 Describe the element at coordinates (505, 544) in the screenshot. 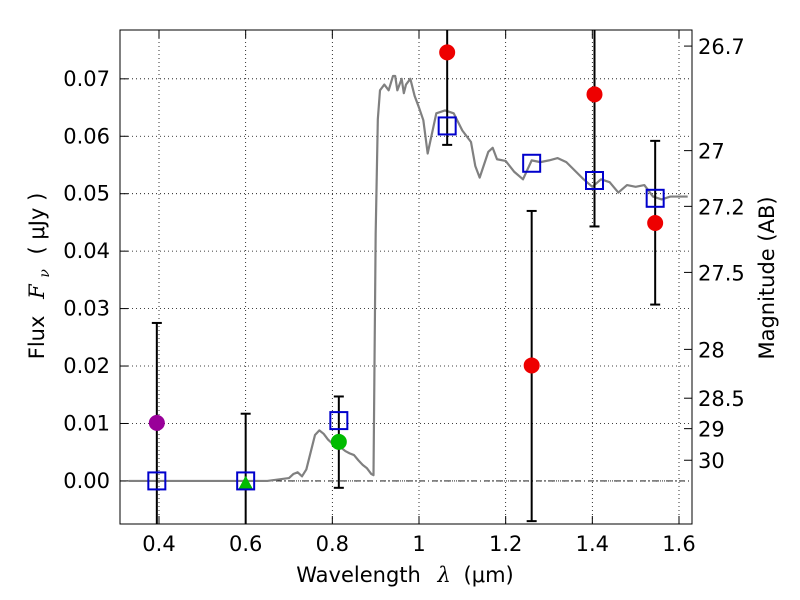

I see `x-tick-label: 1.2` at that location.